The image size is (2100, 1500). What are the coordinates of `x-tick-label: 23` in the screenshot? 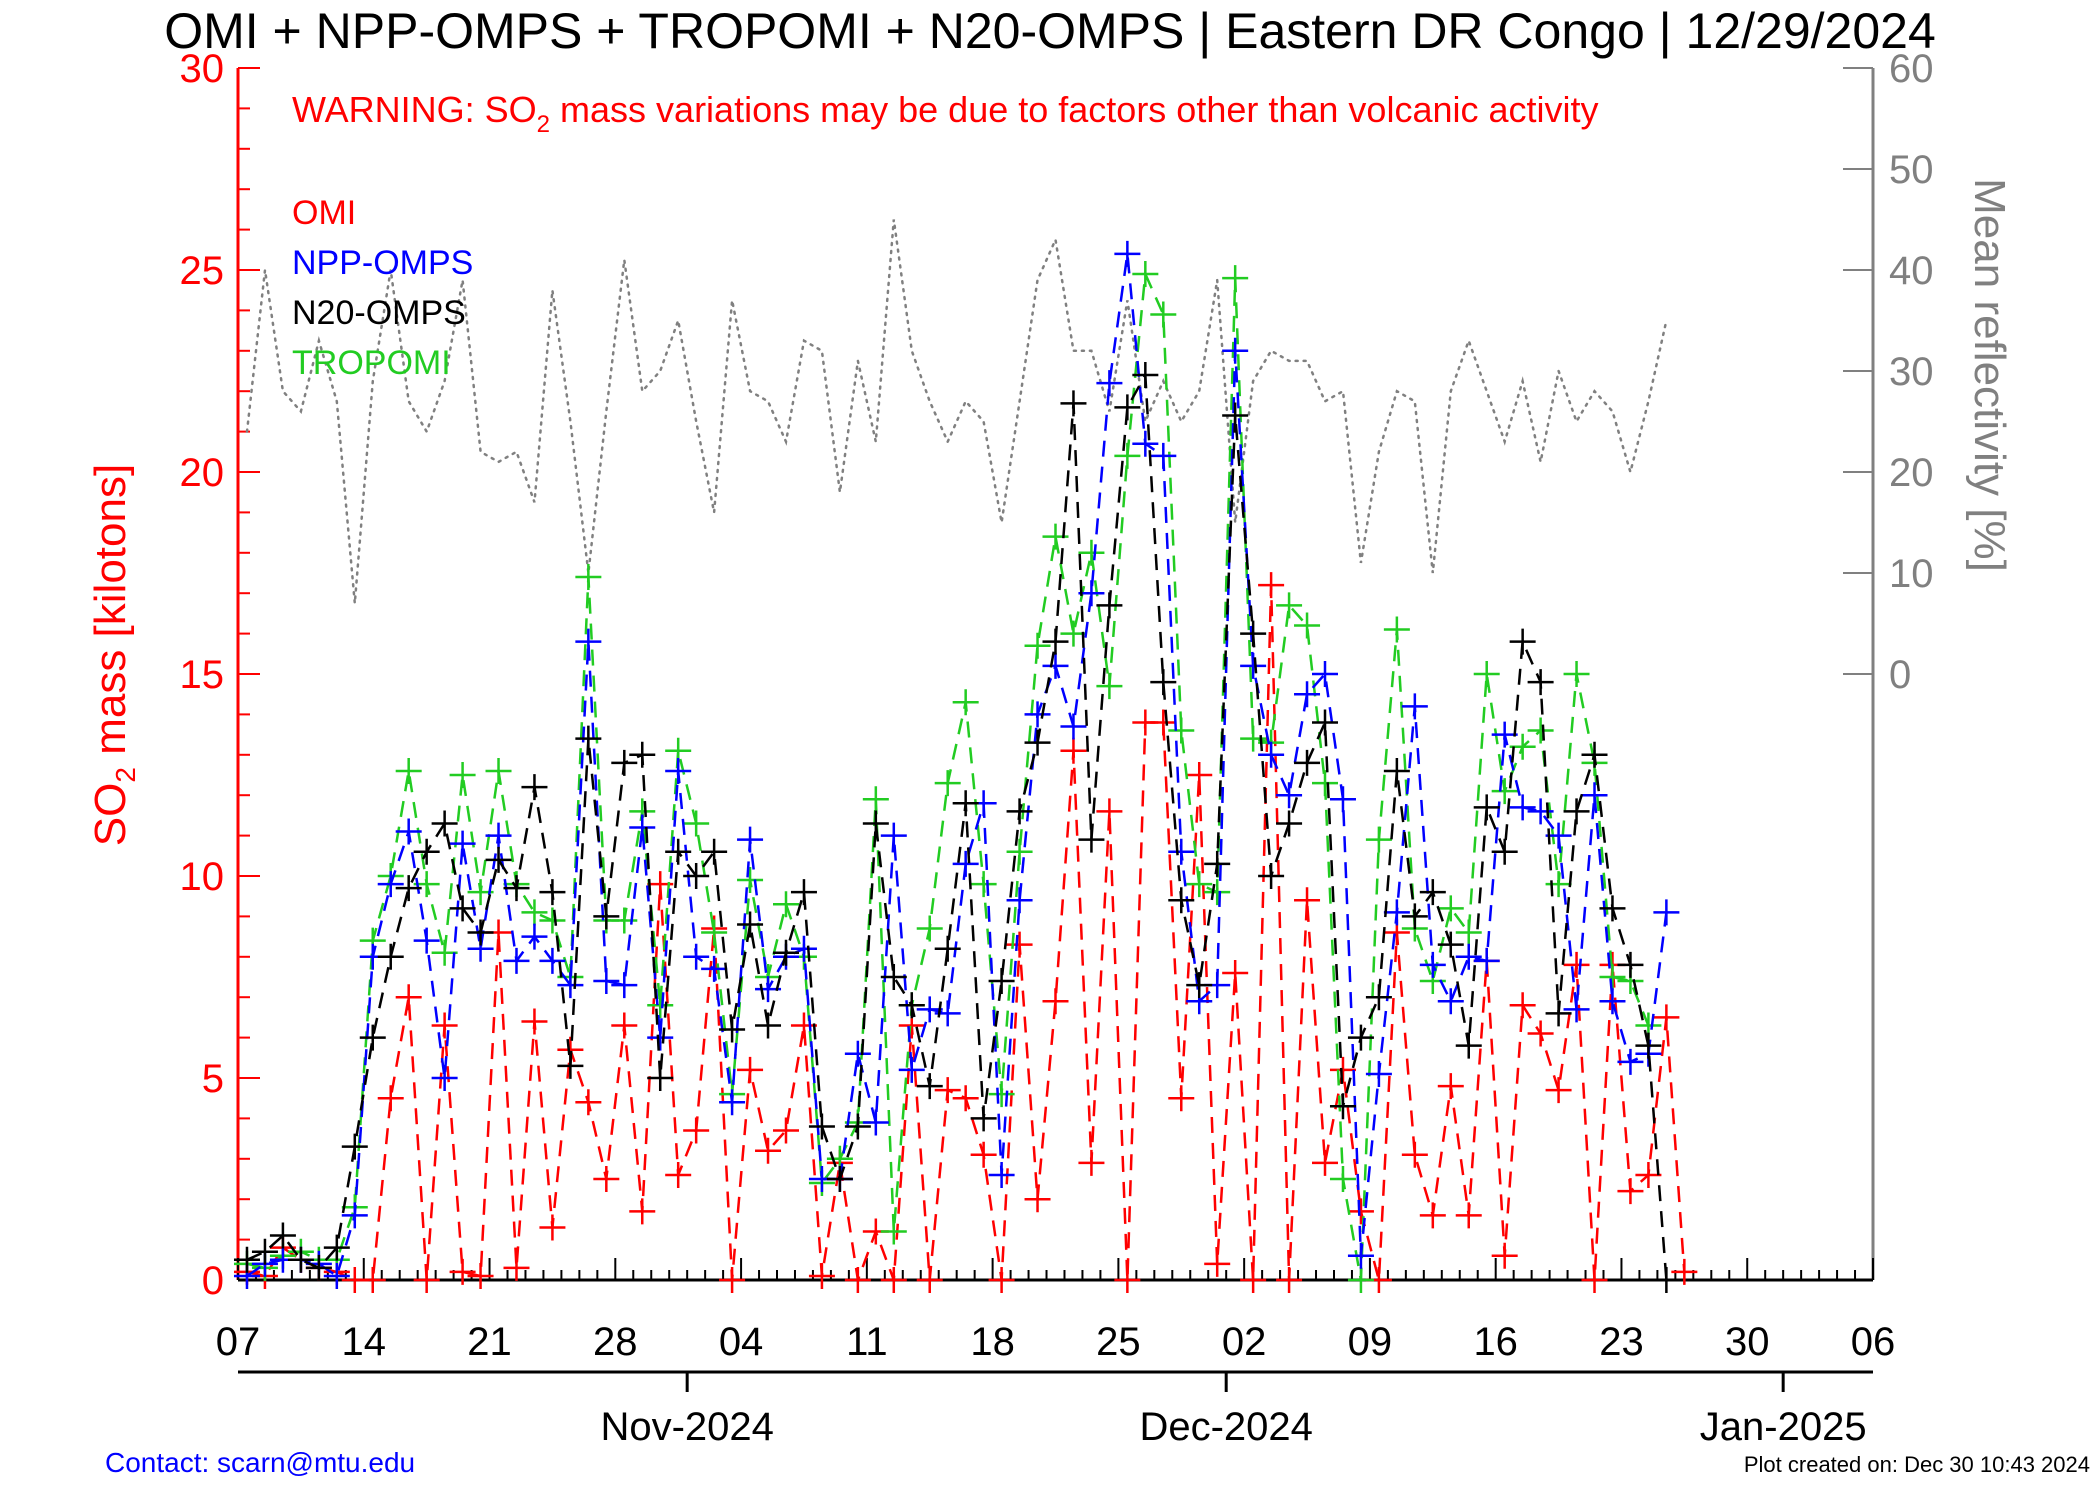 It's located at (1621, 1342).